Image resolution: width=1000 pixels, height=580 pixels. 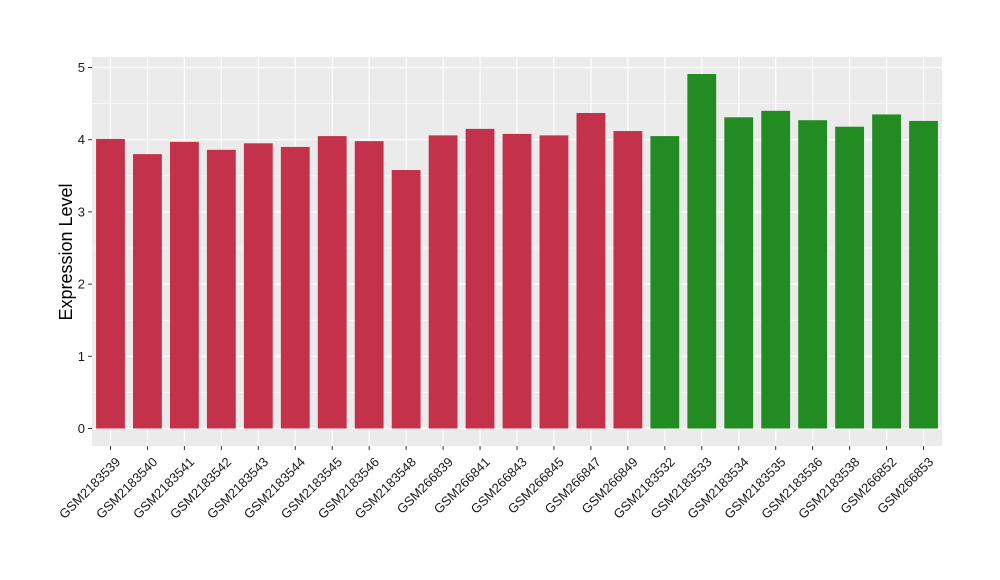 What do you see at coordinates (813, 274) in the screenshot?
I see `bar-GSM2183536` at bounding box center [813, 274].